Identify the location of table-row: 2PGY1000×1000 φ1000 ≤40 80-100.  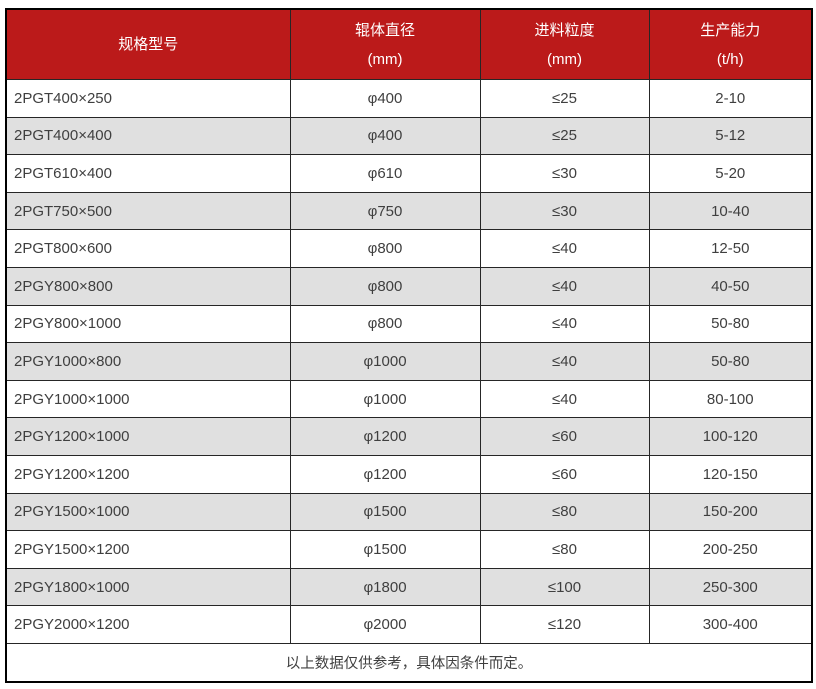
(409, 399).